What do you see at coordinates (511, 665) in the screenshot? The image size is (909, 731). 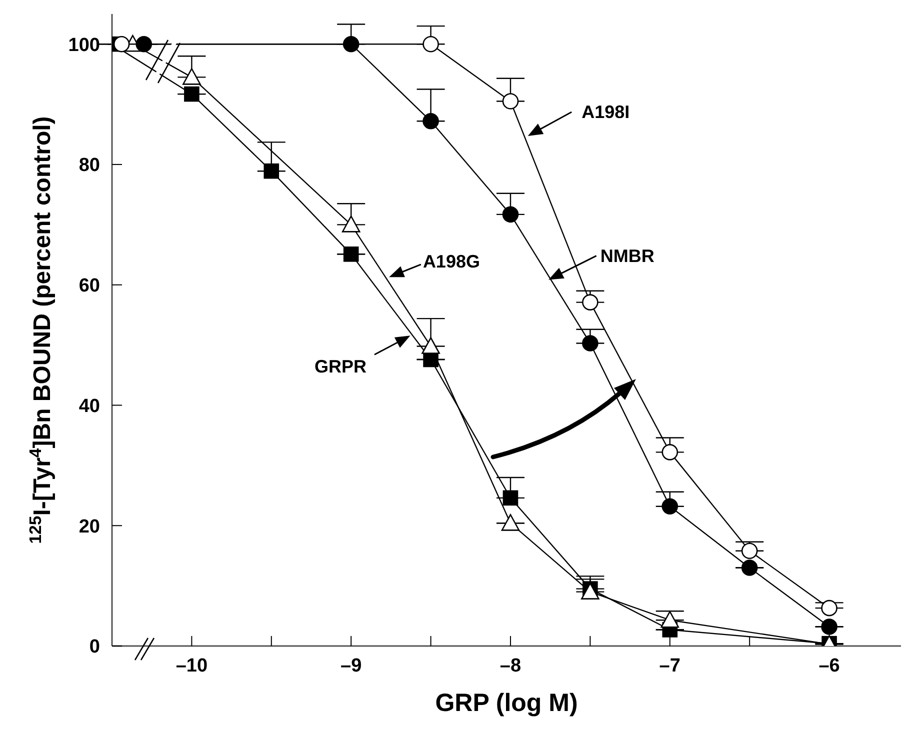 I see `x-tick-label: –8` at bounding box center [511, 665].